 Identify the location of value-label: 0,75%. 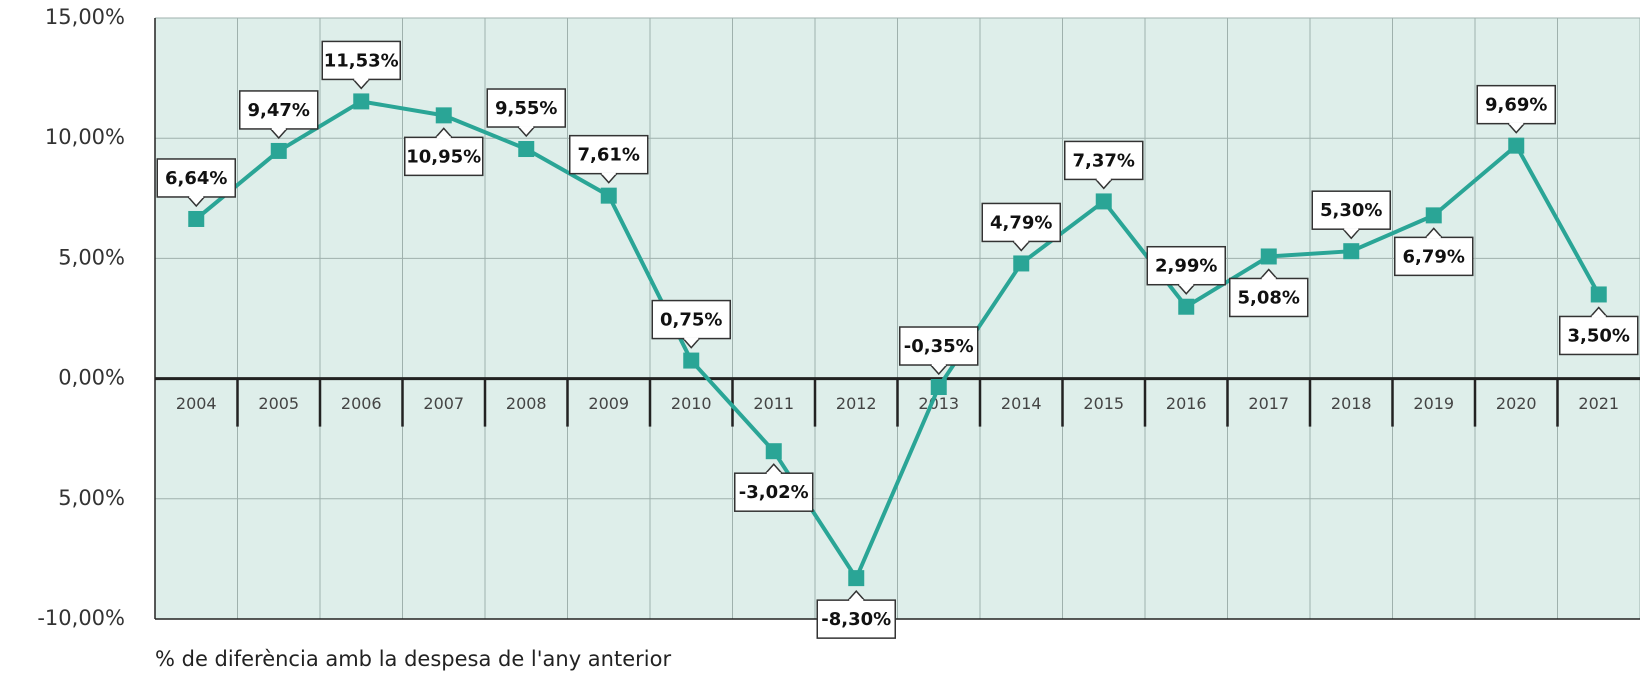
(691, 320).